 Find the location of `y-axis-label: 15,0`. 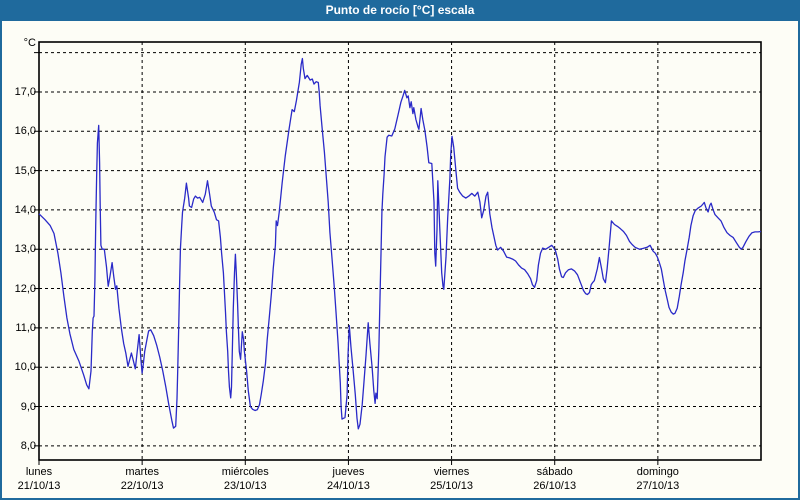

y-axis-label: 15,0 is located at coordinates (25, 170).